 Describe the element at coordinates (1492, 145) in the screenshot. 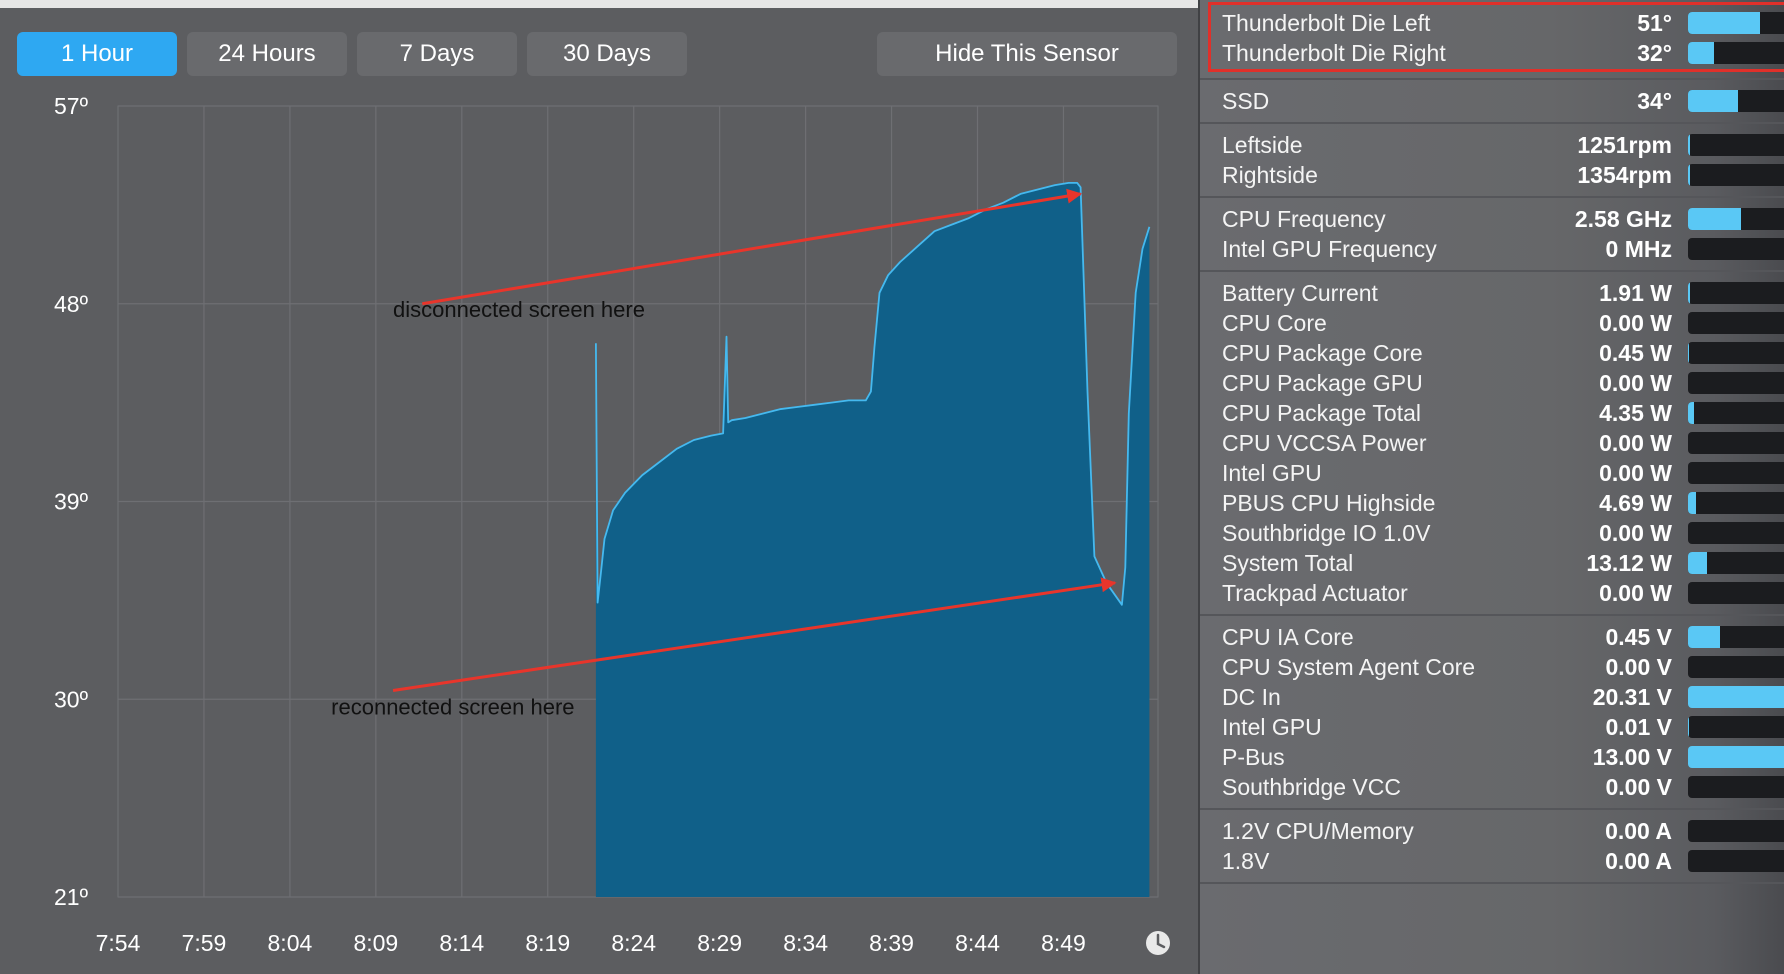

I see `sensor-row: Leftside 1251rpm` at that location.